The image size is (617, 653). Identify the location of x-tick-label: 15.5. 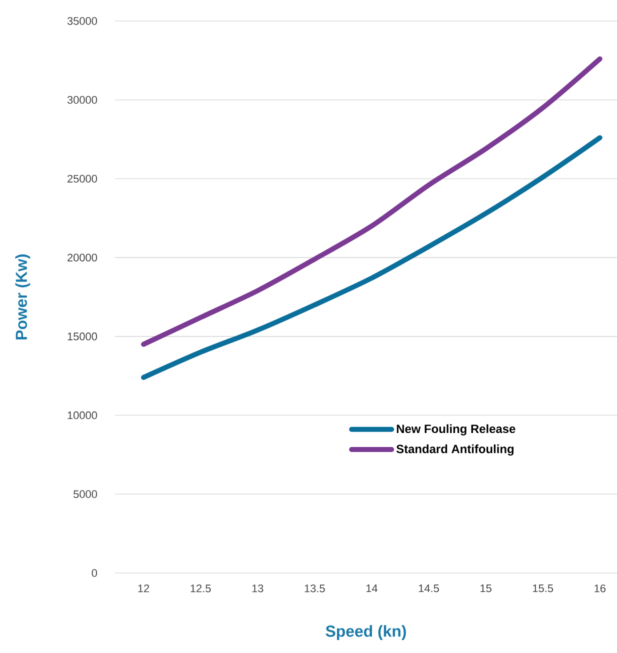
(542, 588).